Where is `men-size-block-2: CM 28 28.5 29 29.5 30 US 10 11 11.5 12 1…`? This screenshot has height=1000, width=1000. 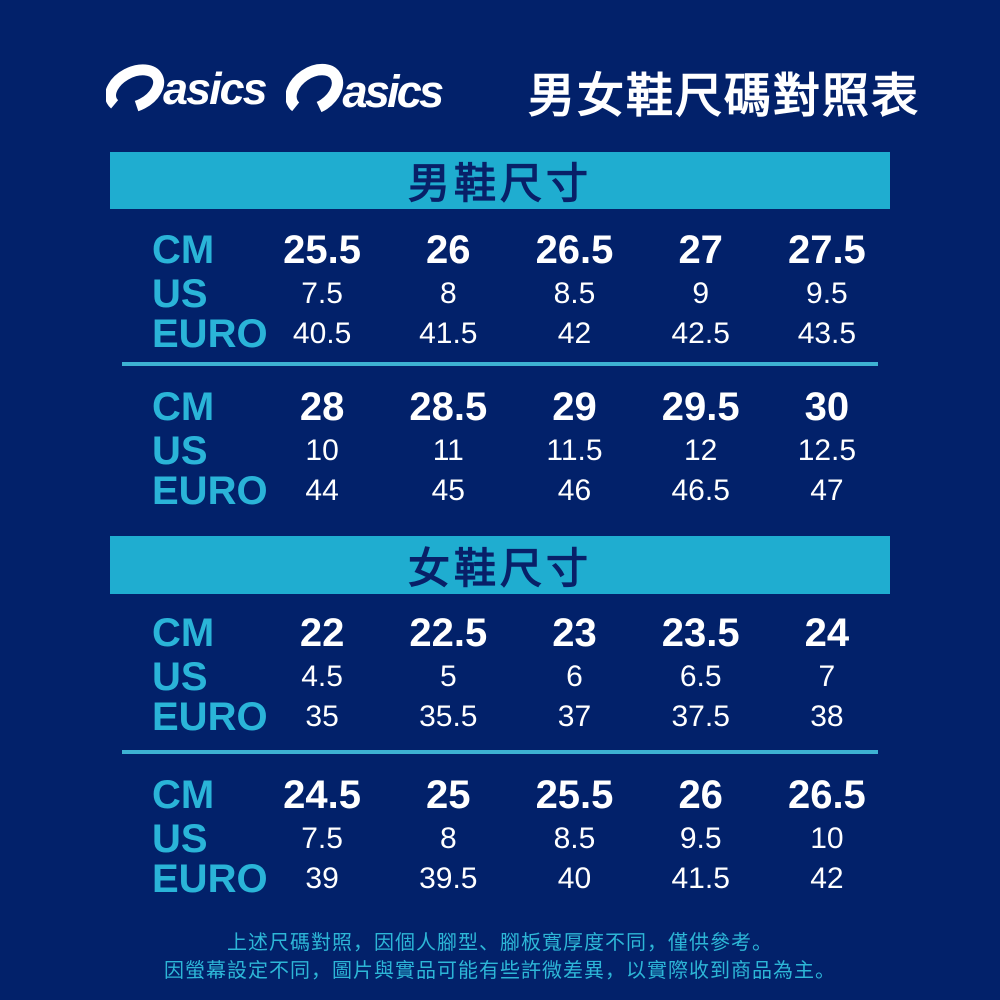
men-size-block-2: CM 28 28.5 29 29.5 30 US 10 11 11.5 12 1… is located at coordinates (500, 447).